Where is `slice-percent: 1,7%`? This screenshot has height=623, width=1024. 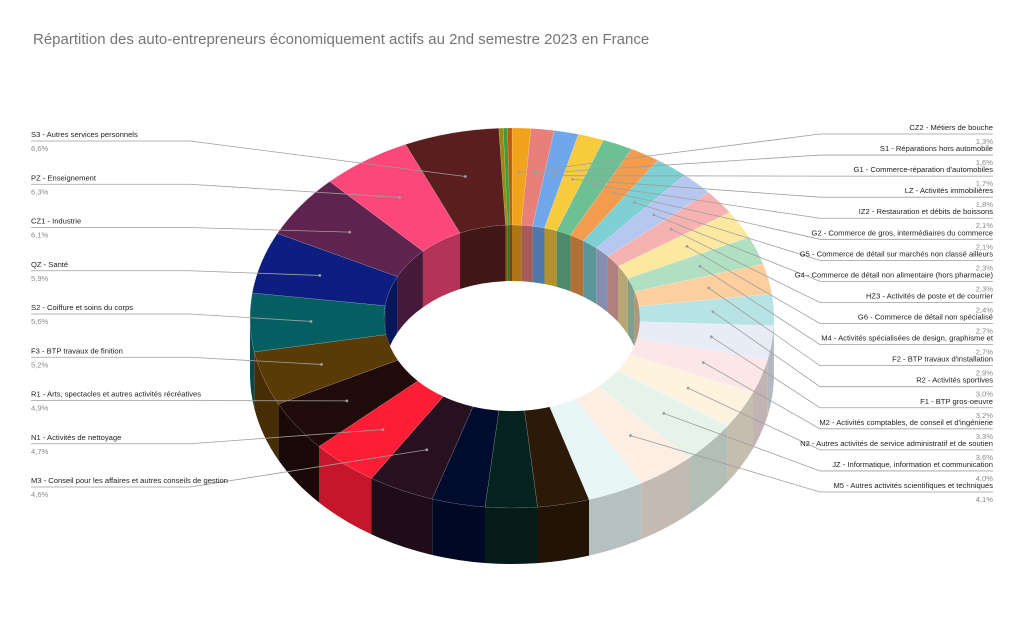 slice-percent: 1,7% is located at coordinates (985, 183).